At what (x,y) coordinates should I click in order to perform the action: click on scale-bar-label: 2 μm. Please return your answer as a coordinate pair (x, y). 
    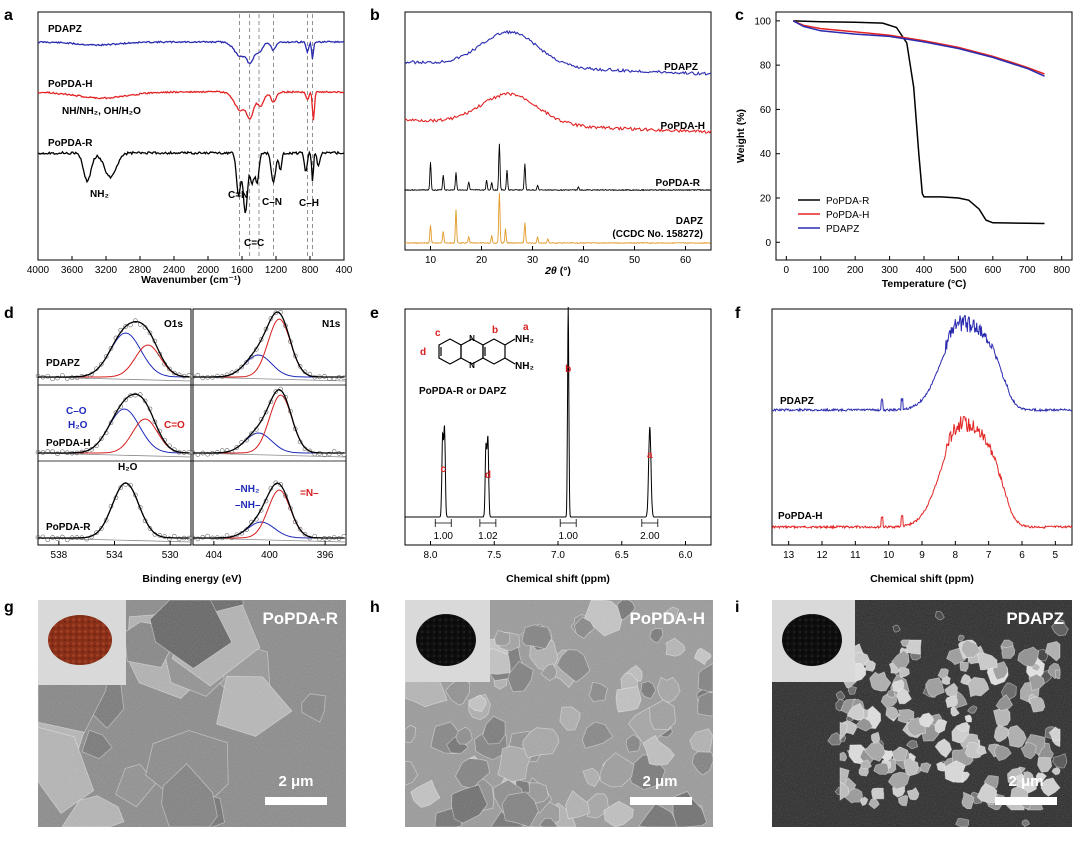
    Looking at the image, I should click on (659, 781).